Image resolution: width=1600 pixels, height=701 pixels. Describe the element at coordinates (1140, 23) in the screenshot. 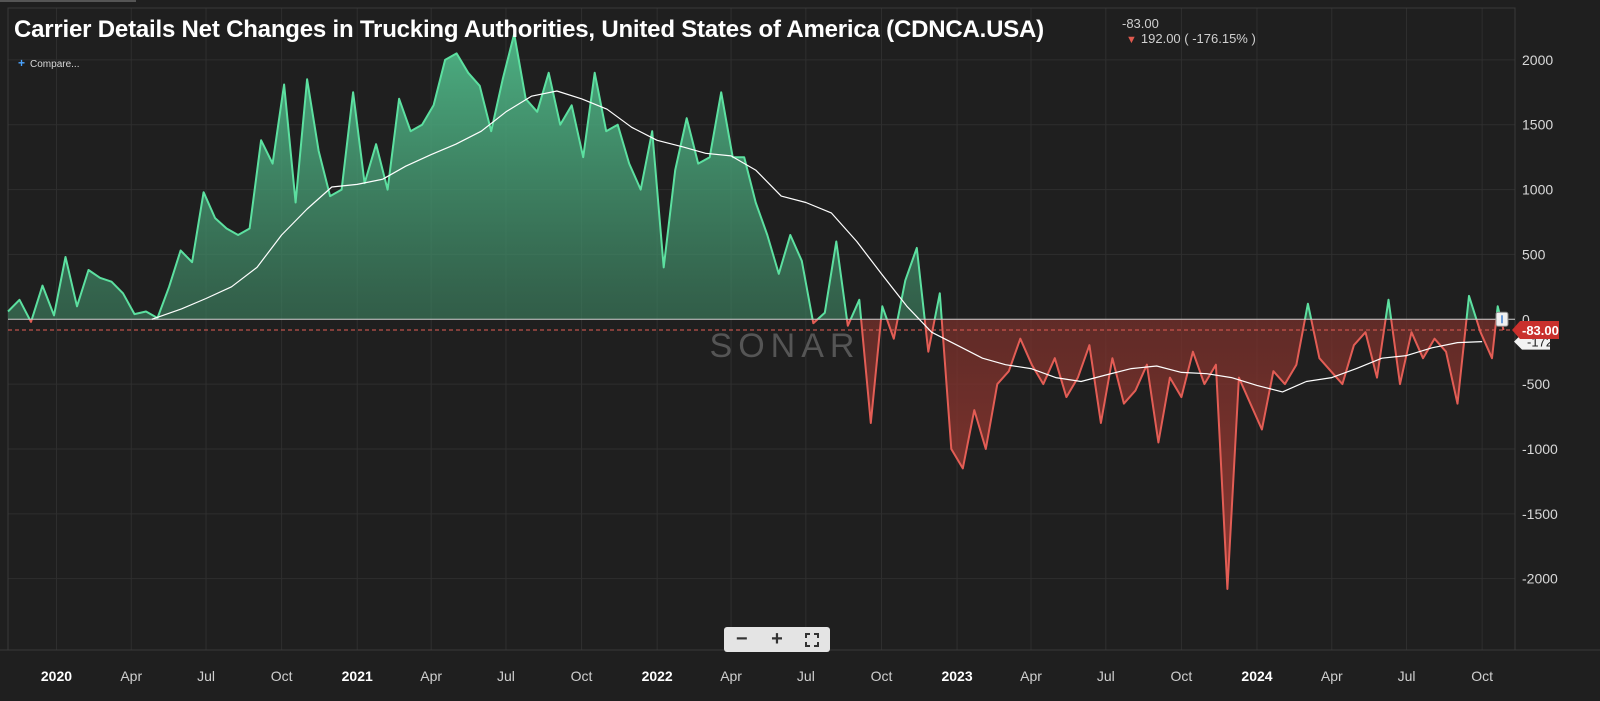

I see `last-value: -83.00` at that location.